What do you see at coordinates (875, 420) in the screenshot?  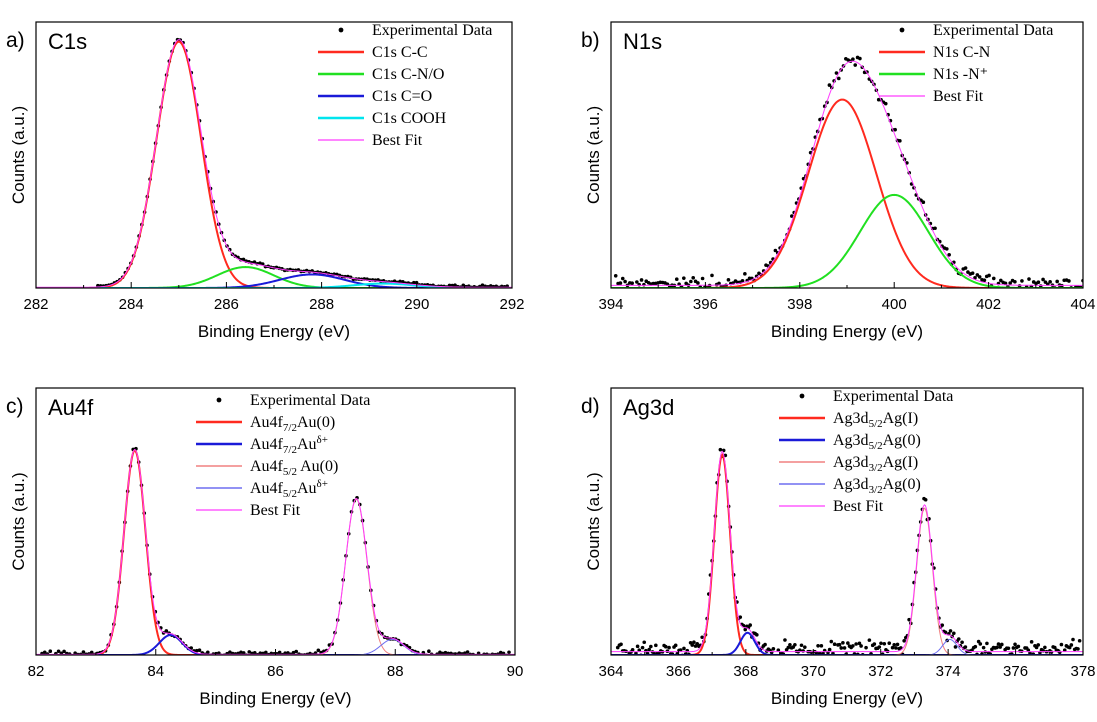 I see `legend-label: Ag3d5/2Ag(I)` at bounding box center [875, 420].